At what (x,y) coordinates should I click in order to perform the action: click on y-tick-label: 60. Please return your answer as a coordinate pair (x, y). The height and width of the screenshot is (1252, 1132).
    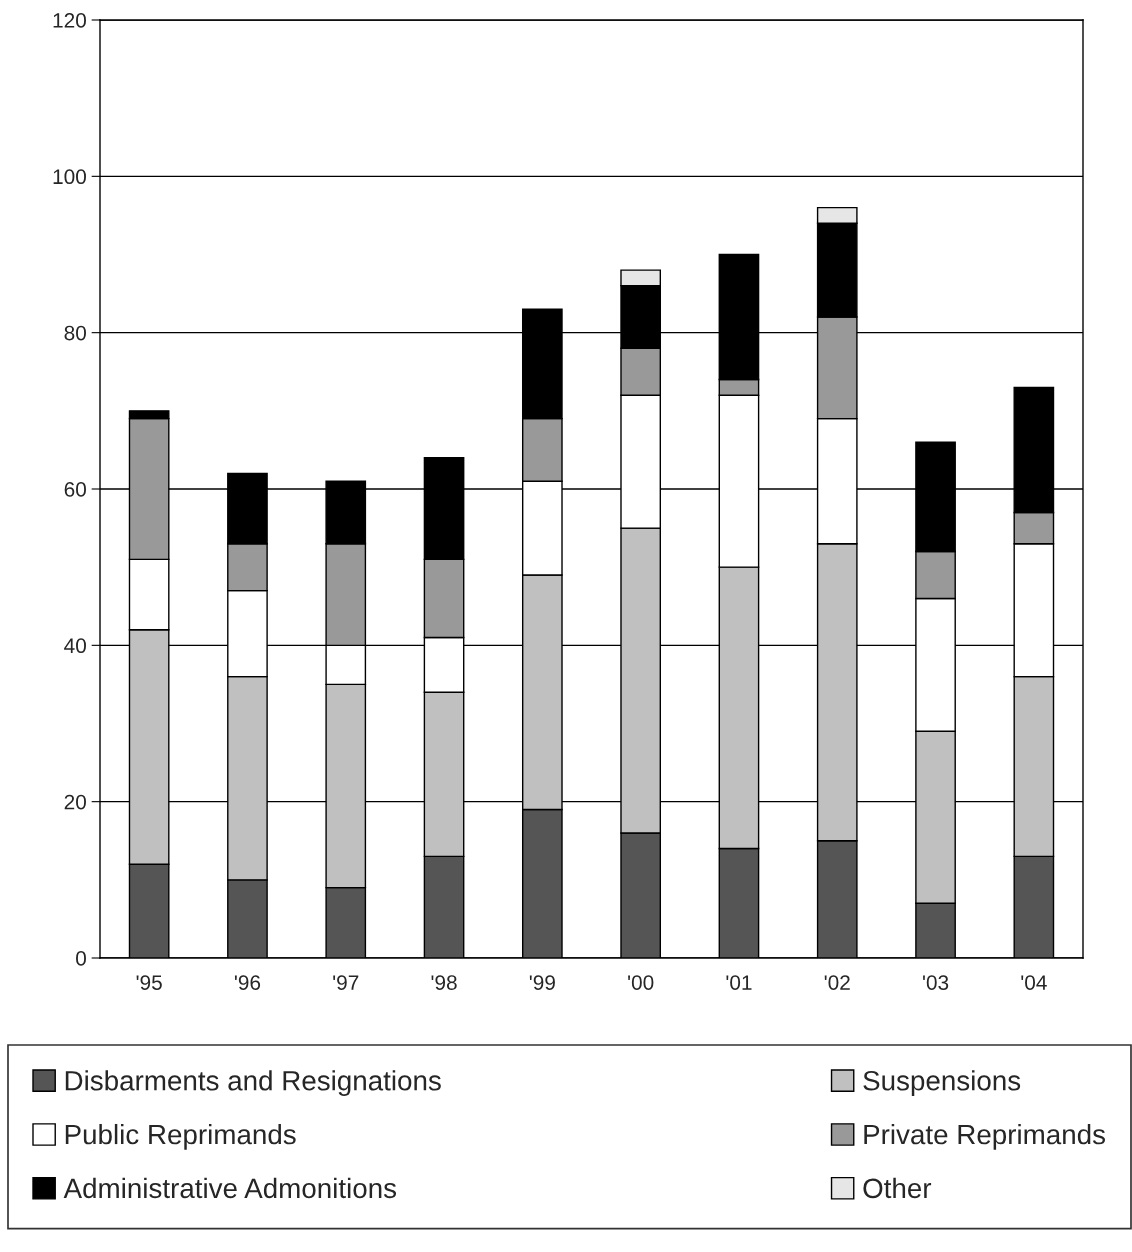
    Looking at the image, I should click on (75, 489).